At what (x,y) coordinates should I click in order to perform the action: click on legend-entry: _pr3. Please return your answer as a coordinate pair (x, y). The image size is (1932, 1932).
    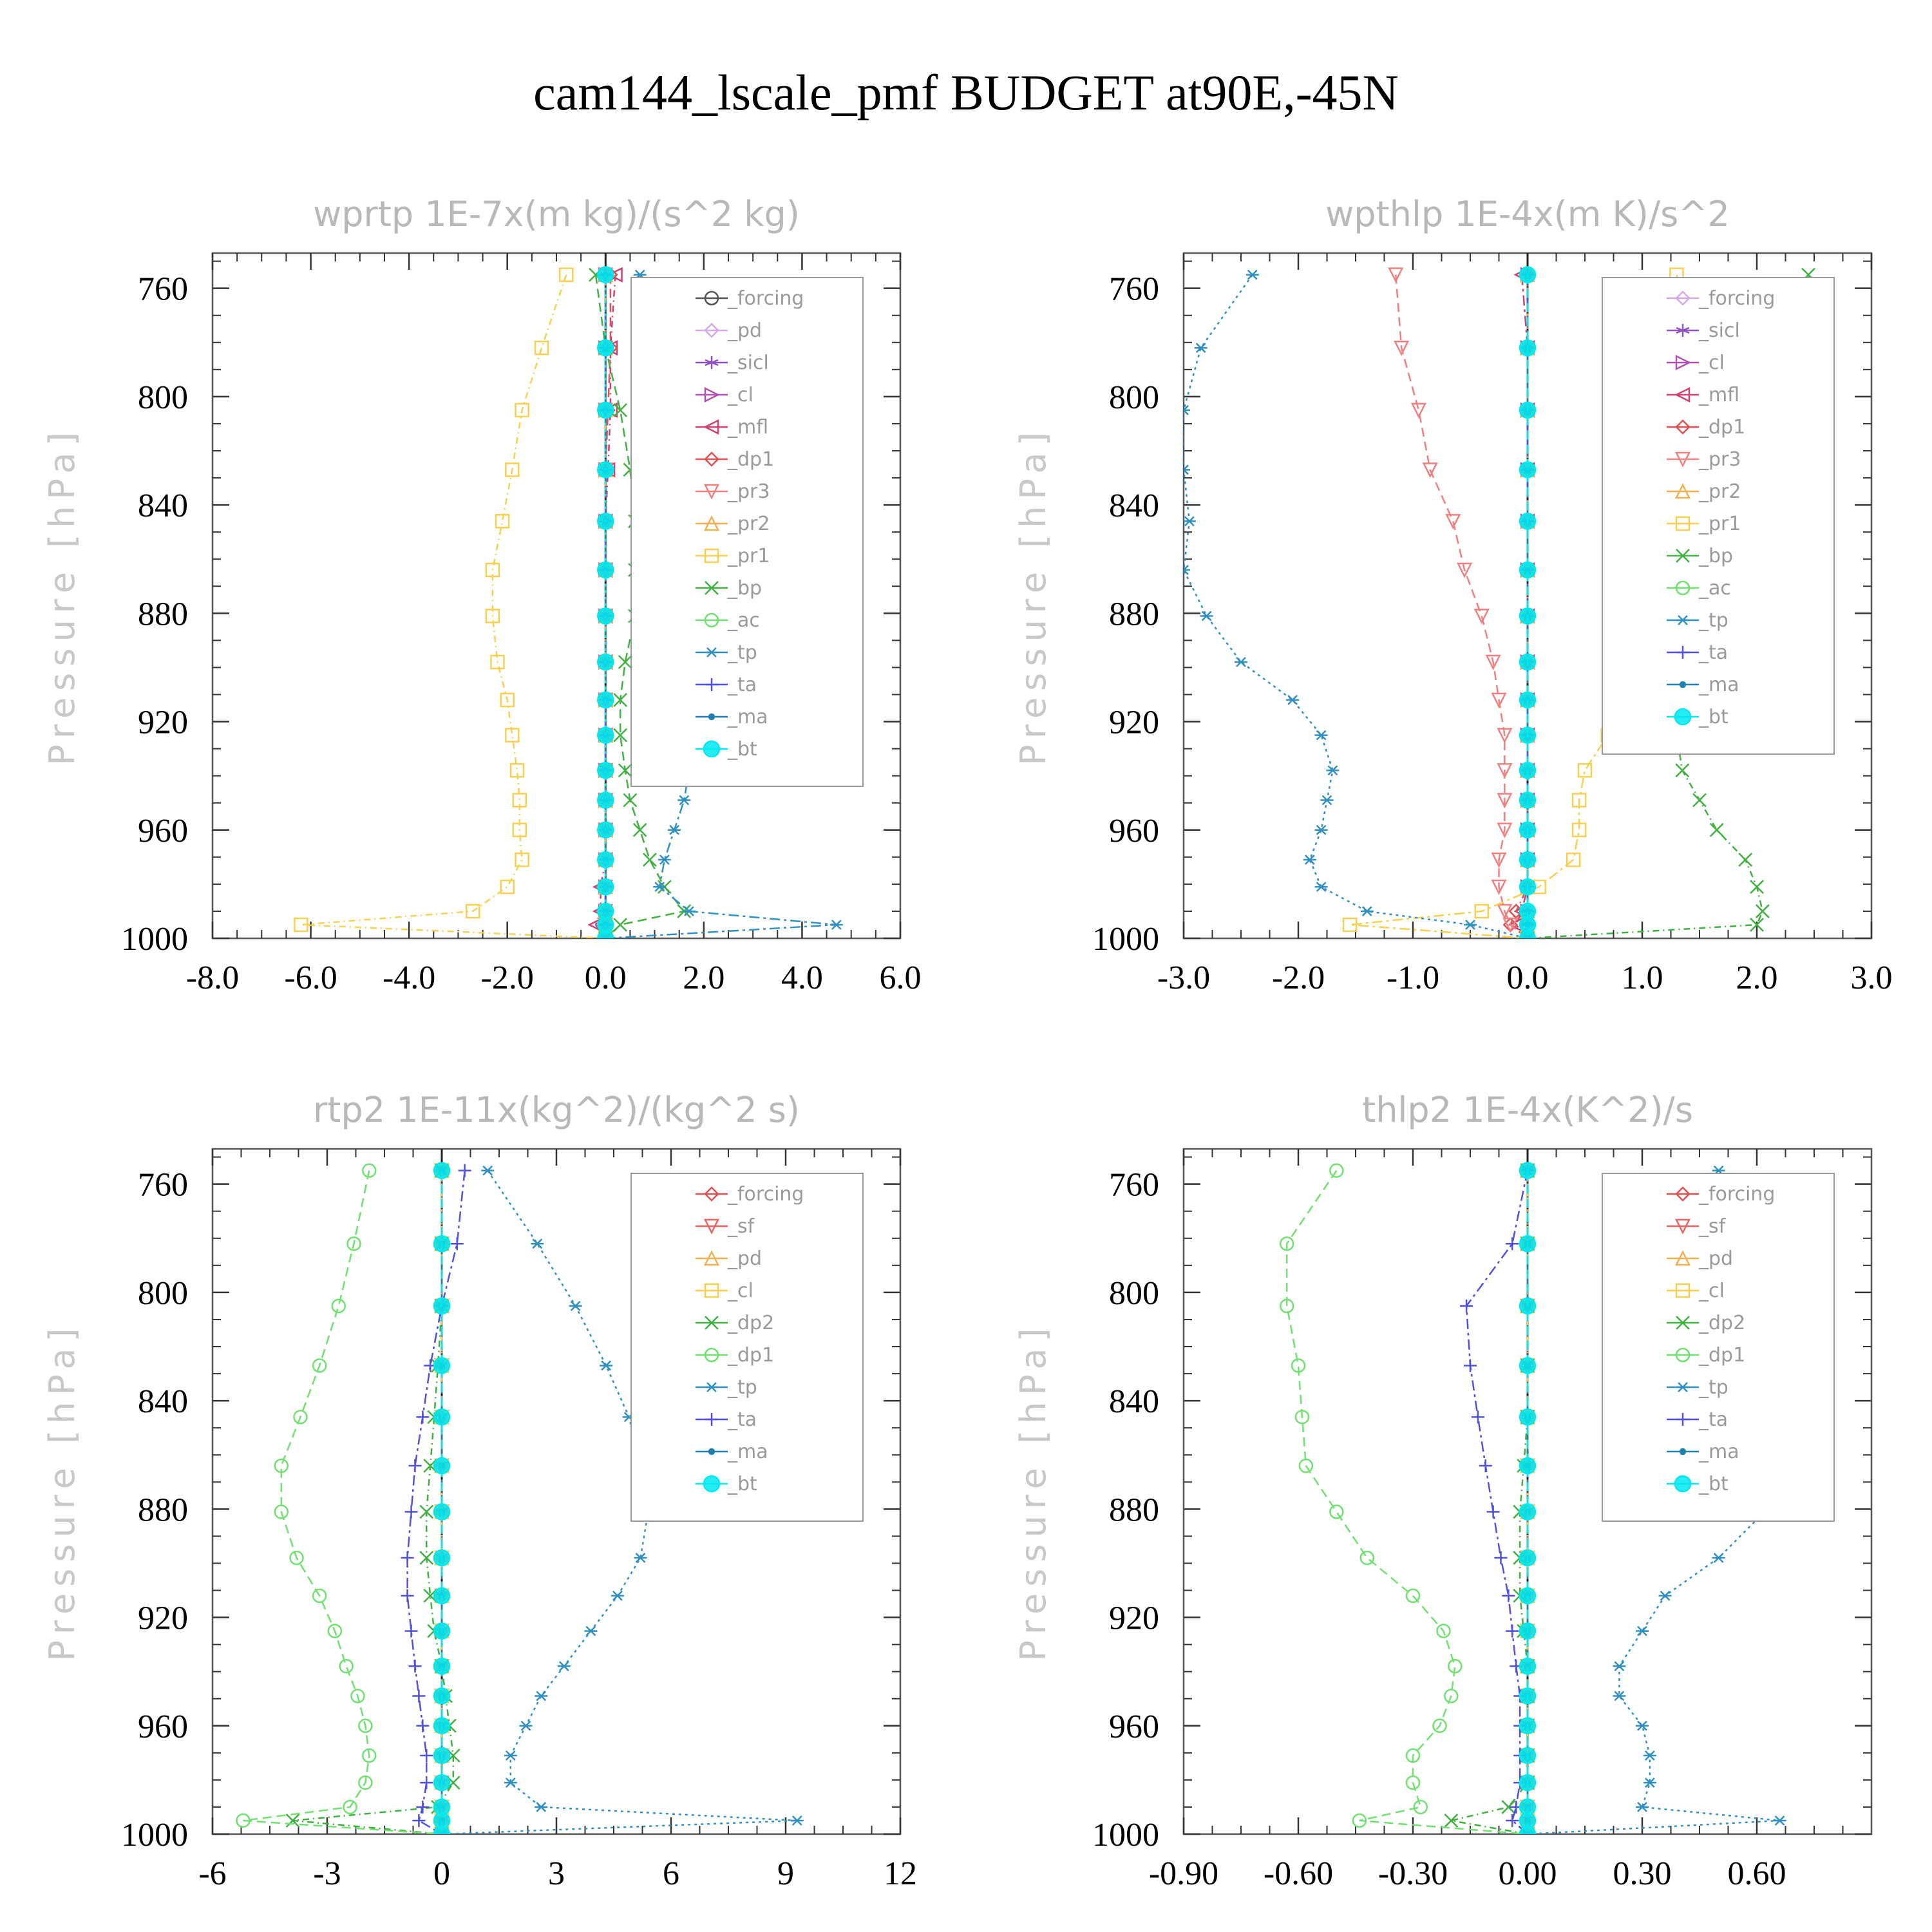
    Looking at the image, I should click on (1704, 460).